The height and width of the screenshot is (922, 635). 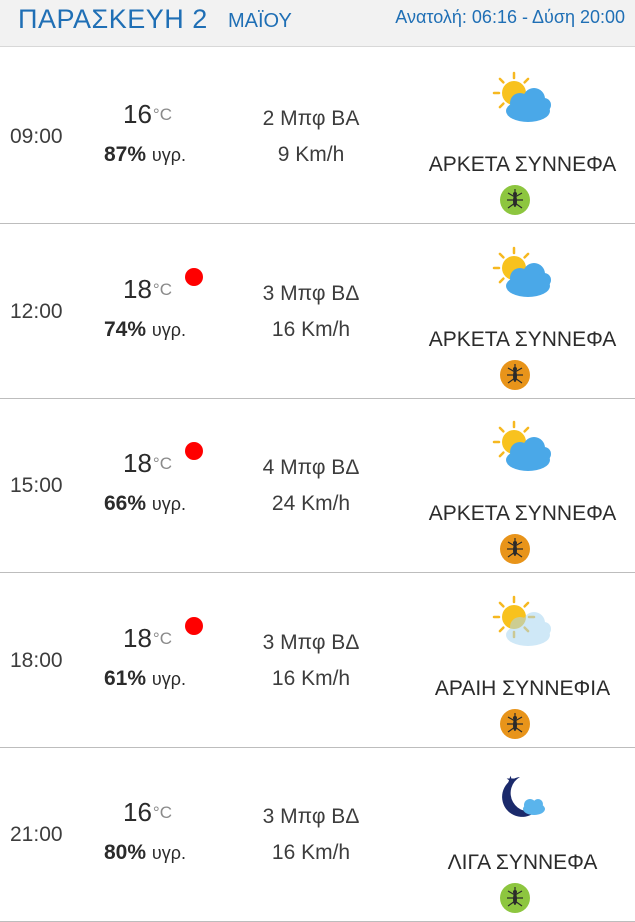 What do you see at coordinates (522, 623) in the screenshot?
I see `few-clouds-icon` at bounding box center [522, 623].